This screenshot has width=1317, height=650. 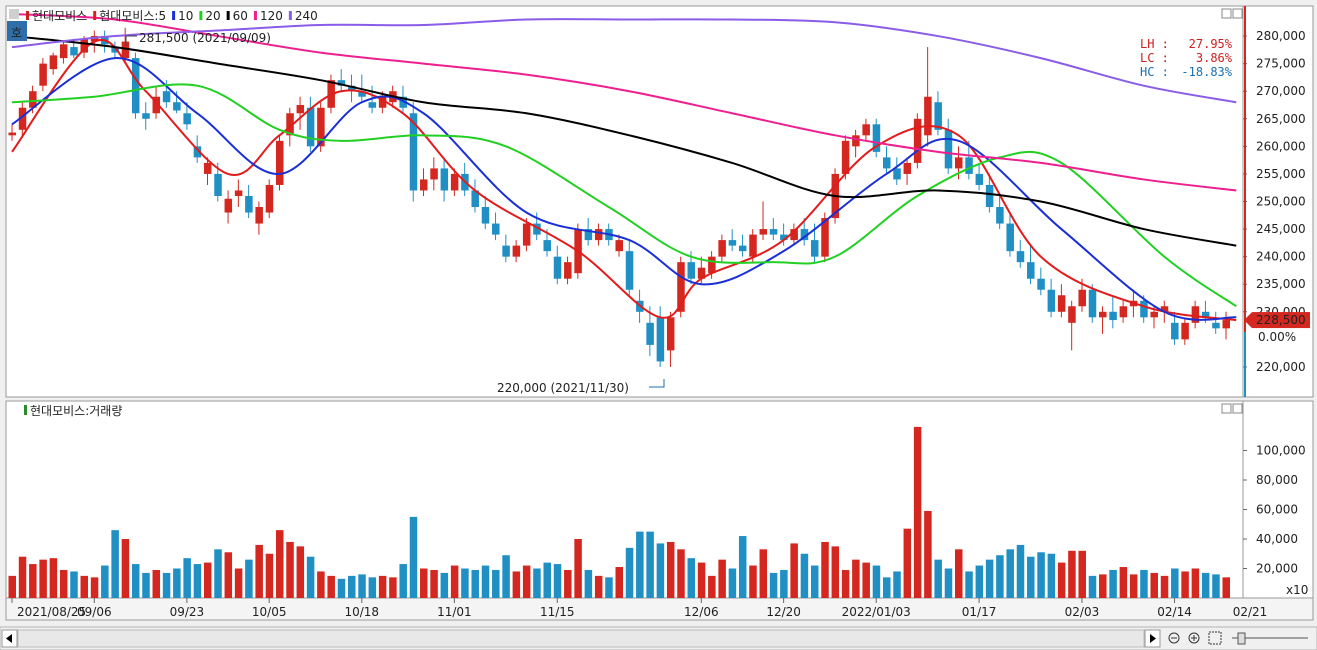 I want to click on price-tick-label: 240,000, so click(x=1281, y=257).